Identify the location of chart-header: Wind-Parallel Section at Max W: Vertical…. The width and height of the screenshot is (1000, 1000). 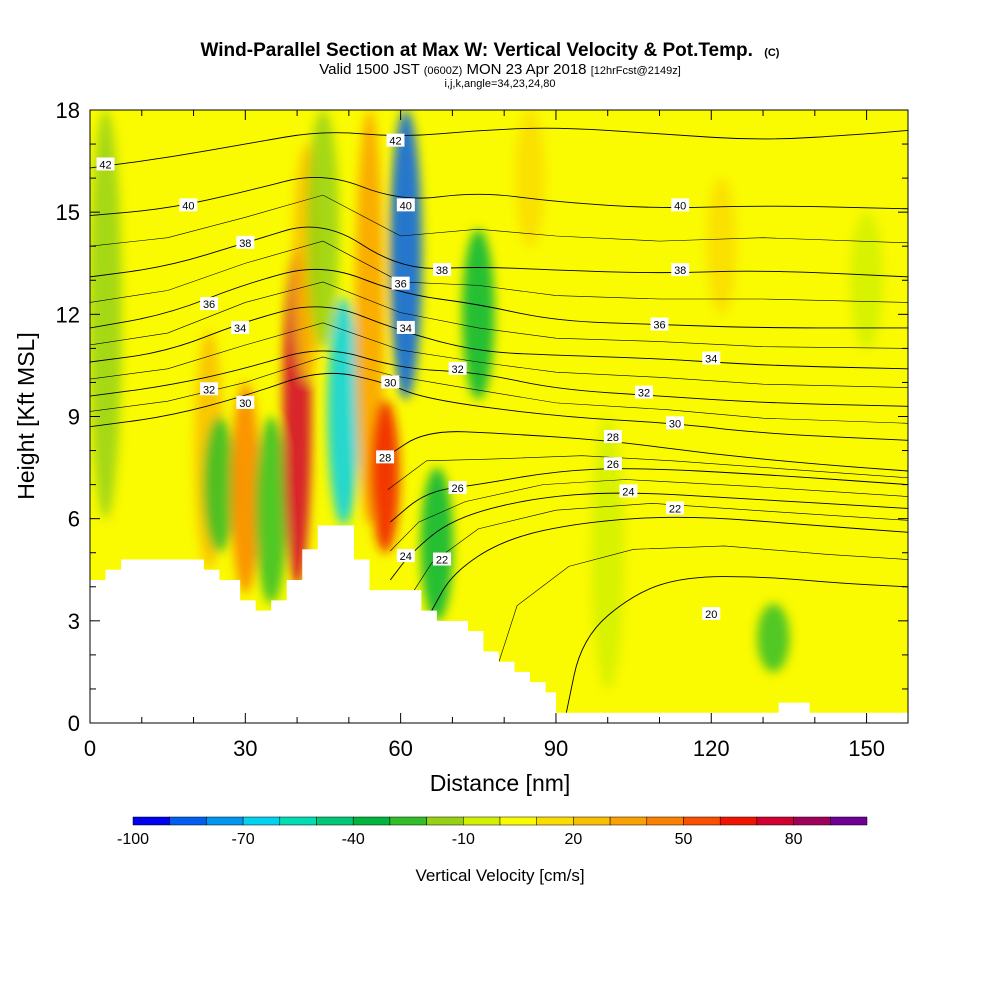
(490, 65).